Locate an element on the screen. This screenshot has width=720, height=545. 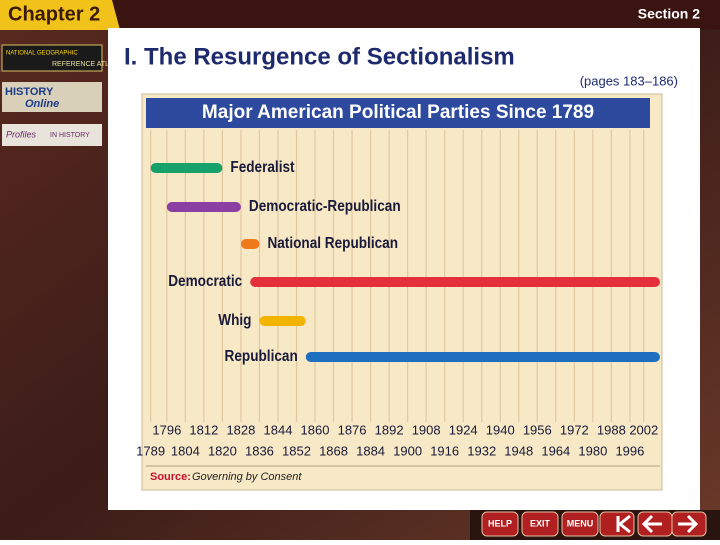
x-tick-label: 1812 is located at coordinates (203, 429).